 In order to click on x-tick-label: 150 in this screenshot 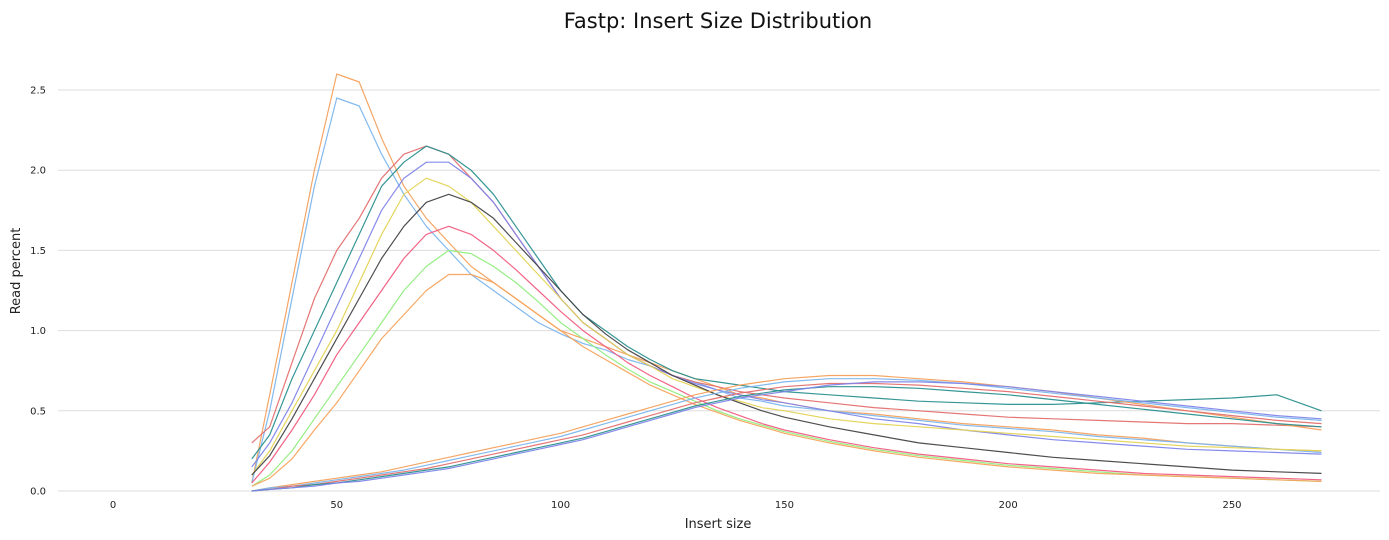, I will do `click(784, 505)`.